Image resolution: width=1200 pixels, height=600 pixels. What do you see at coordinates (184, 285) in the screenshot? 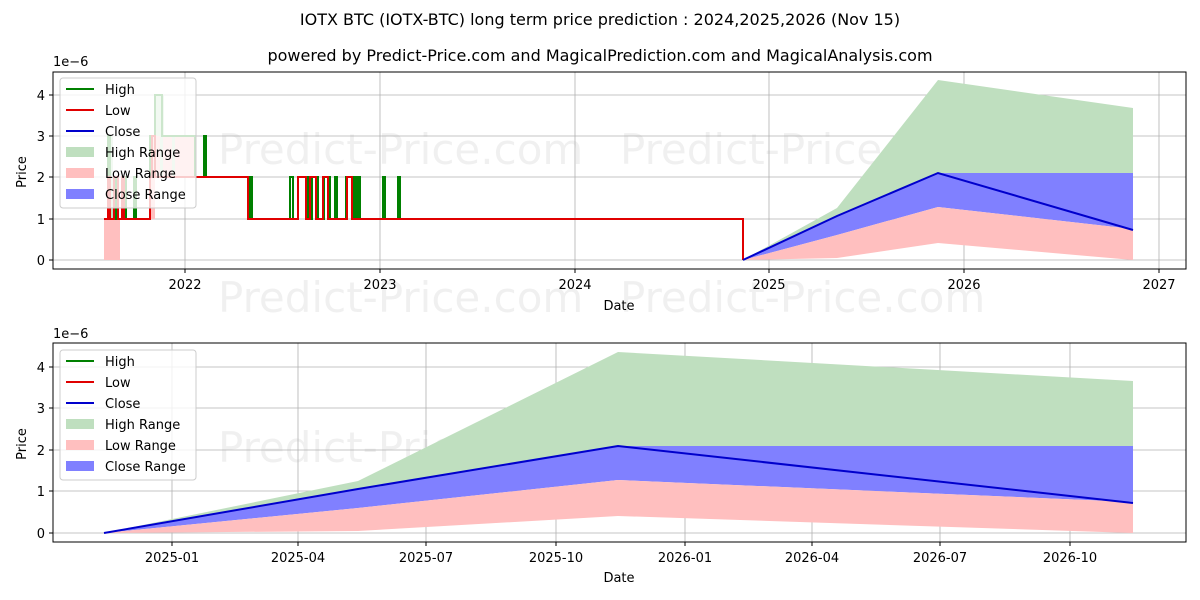
I see `svg-text: 2022` at bounding box center [184, 285].